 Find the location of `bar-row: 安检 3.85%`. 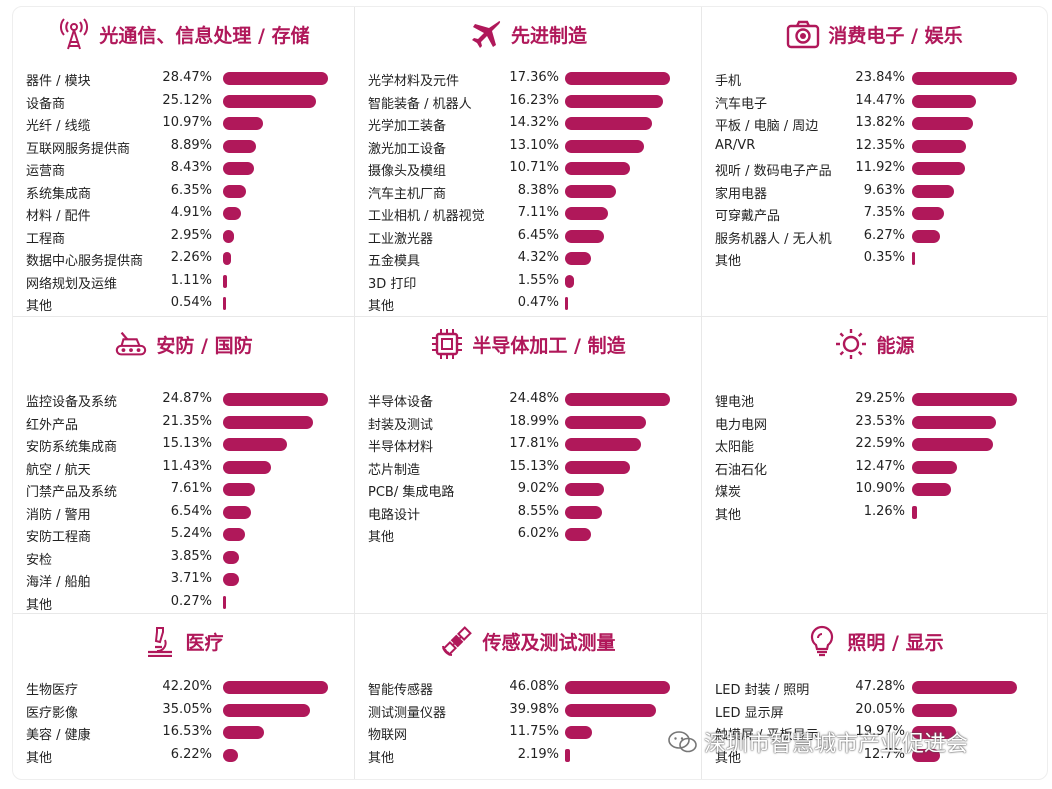

bar-row: 安检 3.85% is located at coordinates (183, 558).